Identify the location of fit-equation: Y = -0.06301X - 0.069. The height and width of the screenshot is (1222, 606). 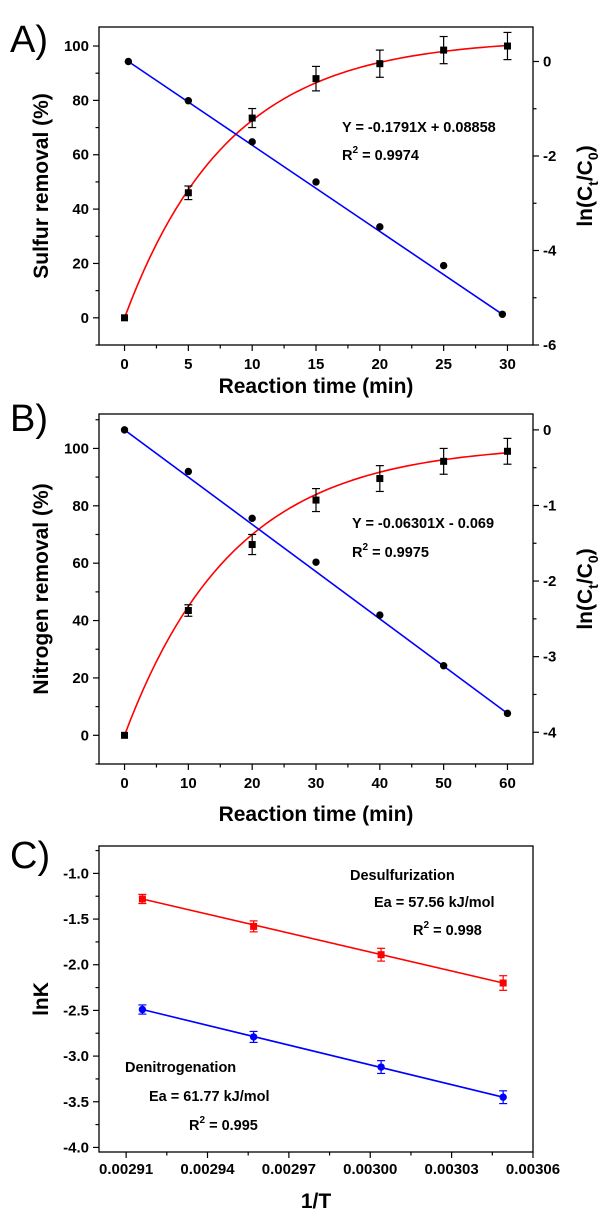
(423, 524).